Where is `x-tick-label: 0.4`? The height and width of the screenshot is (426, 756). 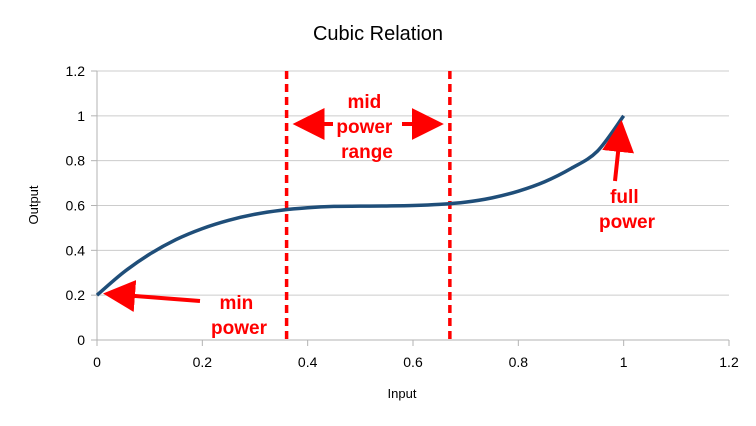
x-tick-label: 0.4 is located at coordinates (308, 362).